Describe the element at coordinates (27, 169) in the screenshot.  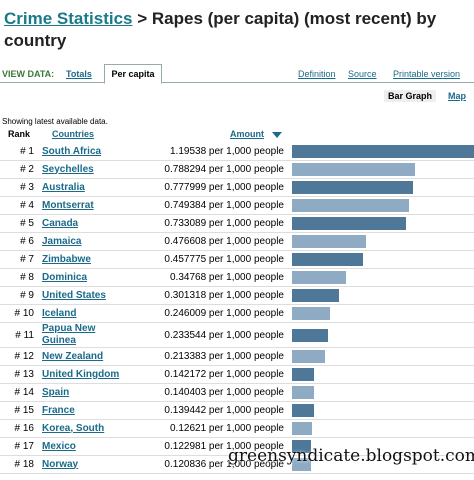
I see `rank: # 2` at that location.